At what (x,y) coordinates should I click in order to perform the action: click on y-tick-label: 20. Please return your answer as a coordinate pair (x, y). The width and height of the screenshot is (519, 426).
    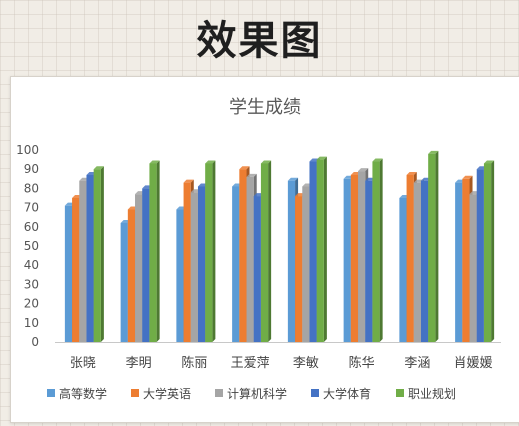
    Looking at the image, I should click on (31, 304).